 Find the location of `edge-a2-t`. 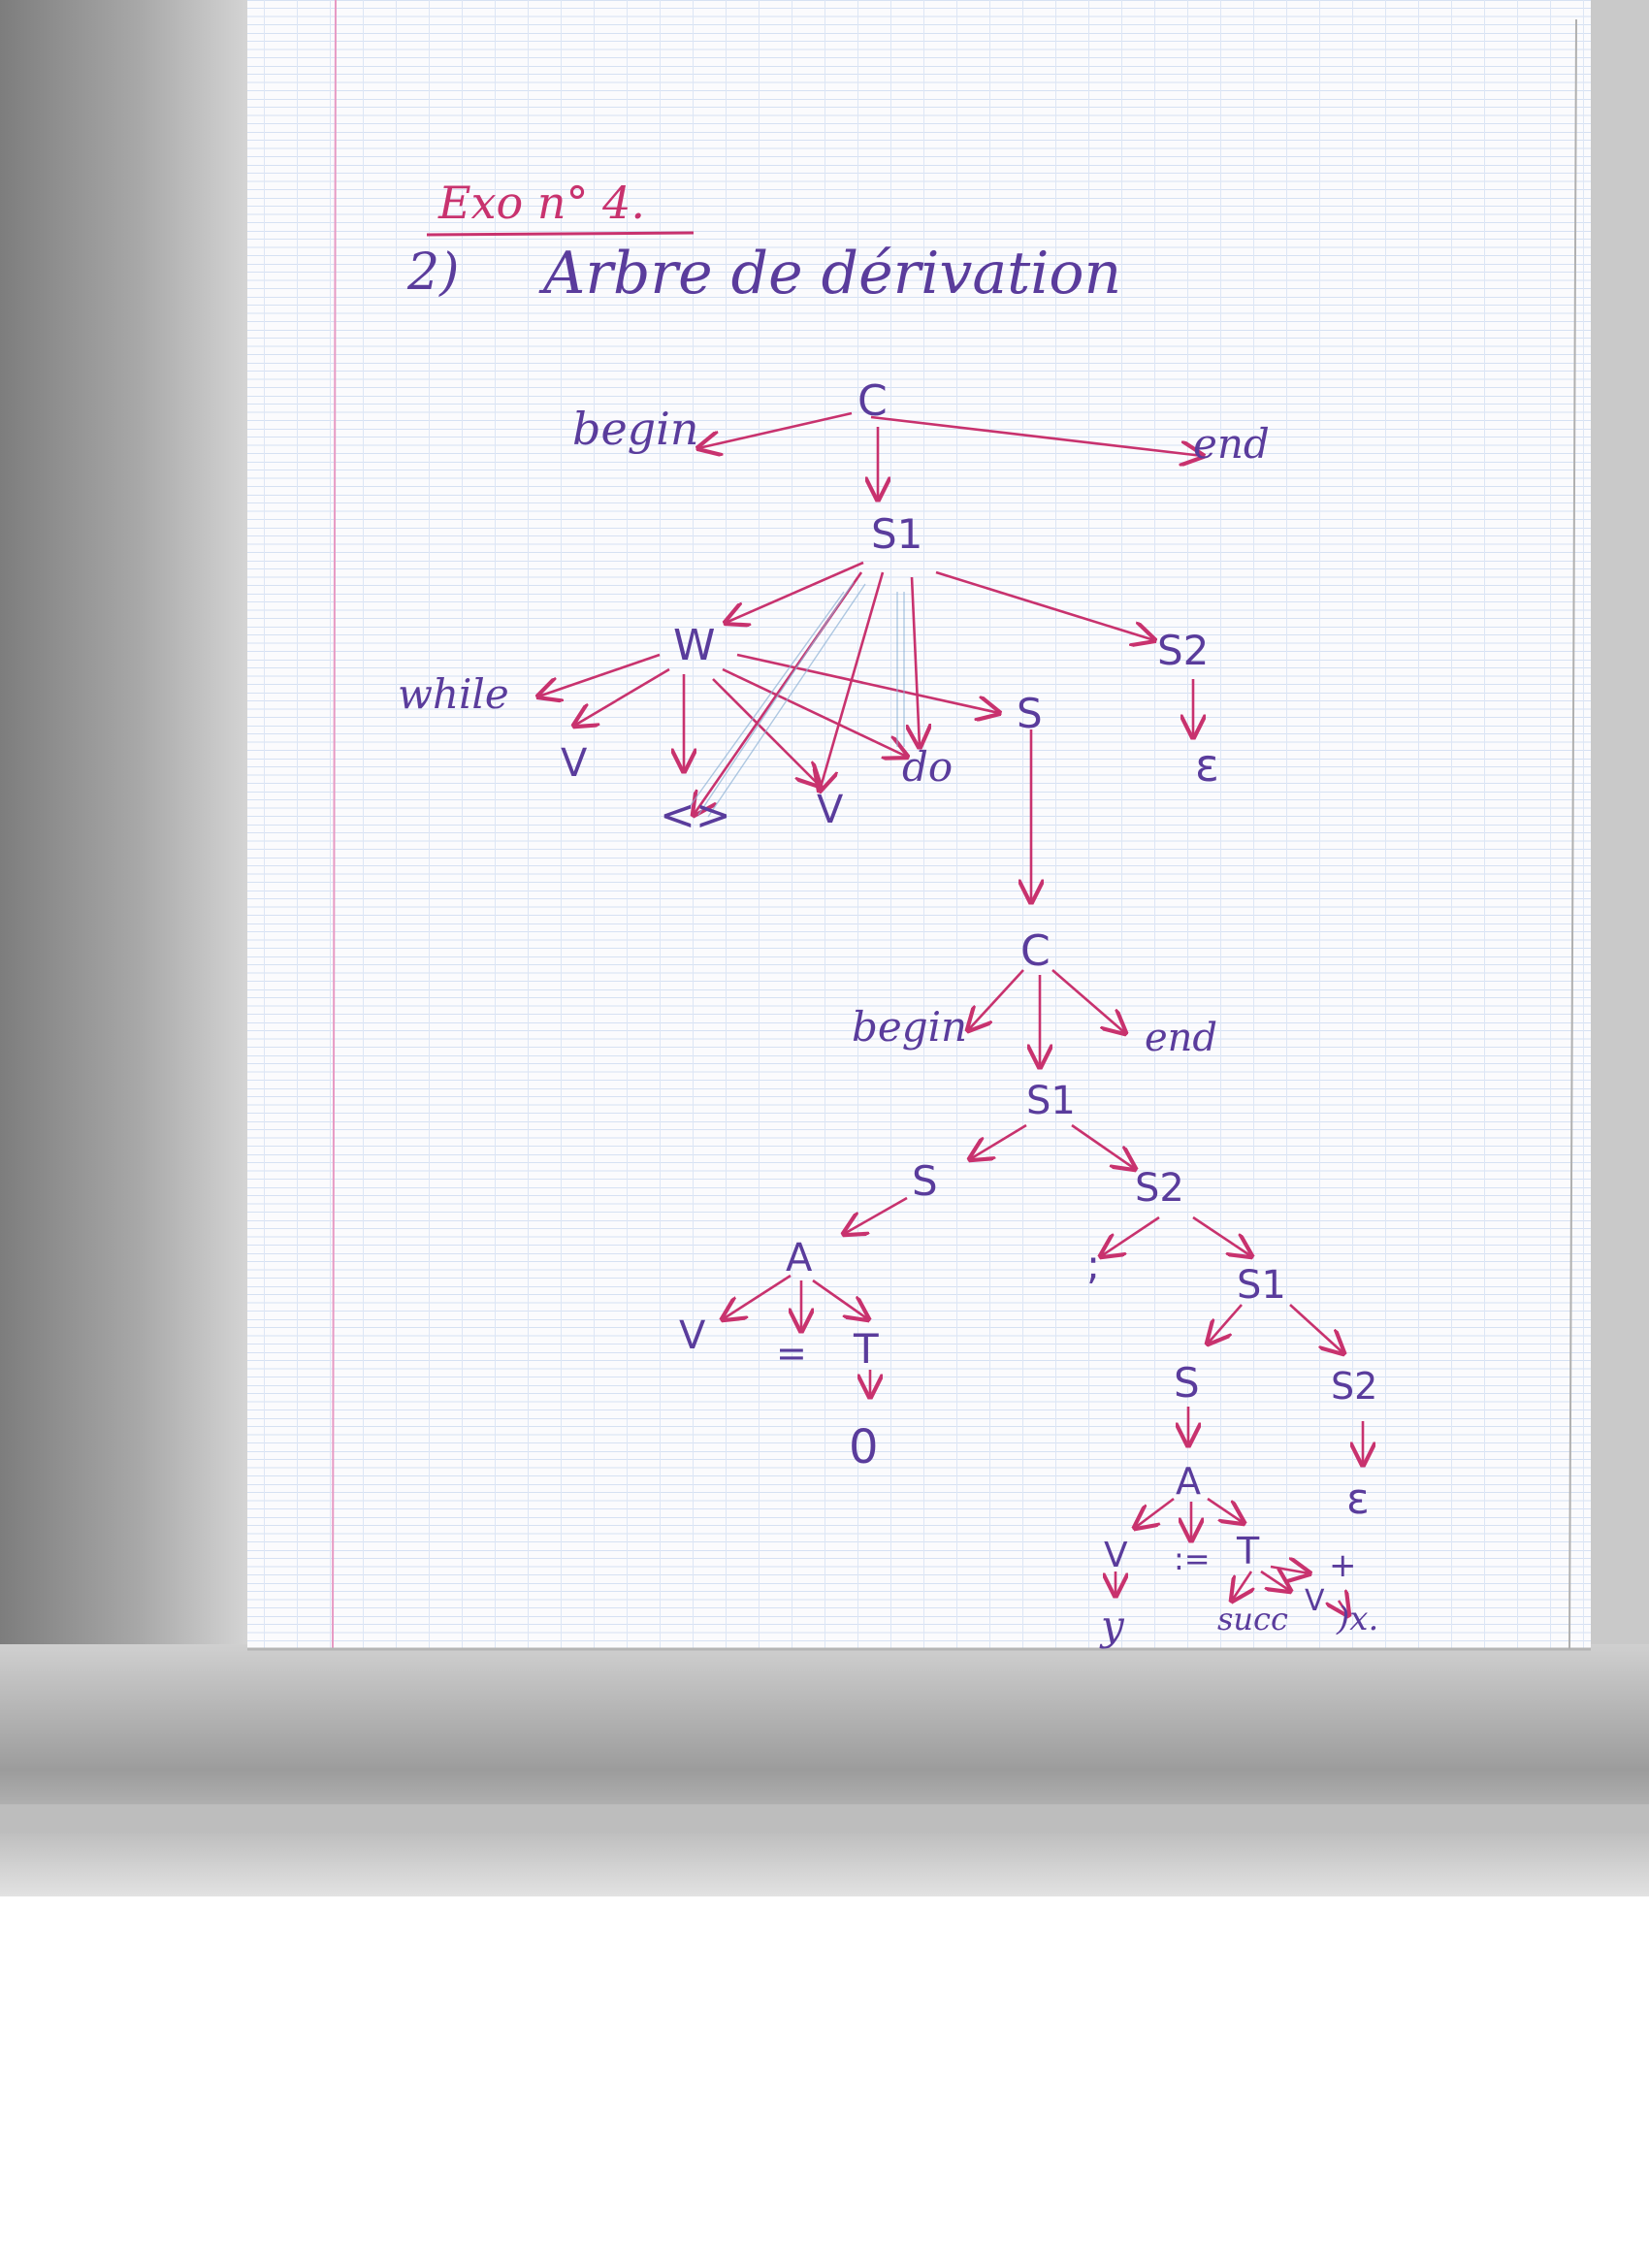

edge-a2-t is located at coordinates (1225, 1510).